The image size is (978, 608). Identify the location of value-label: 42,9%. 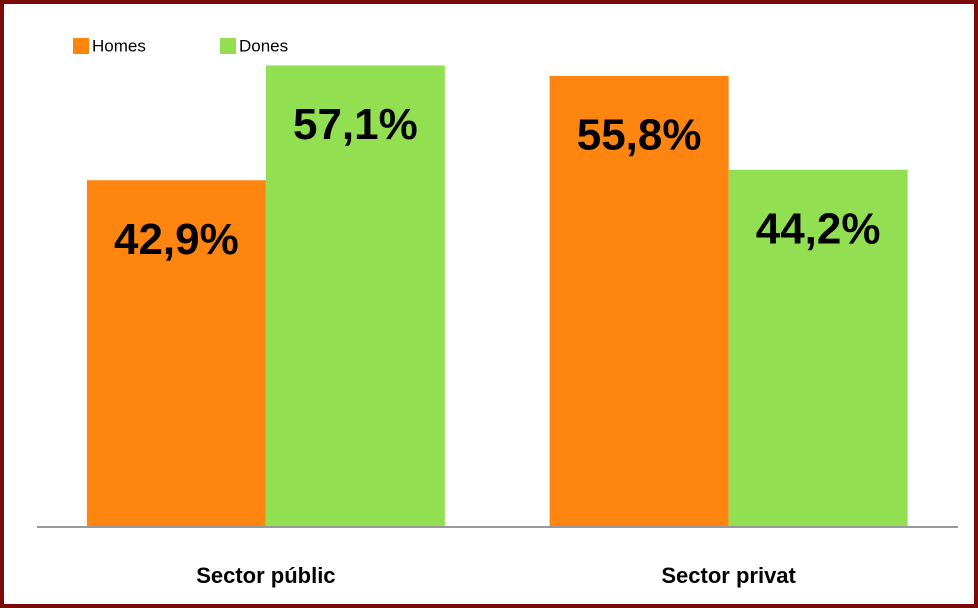
(176, 239).